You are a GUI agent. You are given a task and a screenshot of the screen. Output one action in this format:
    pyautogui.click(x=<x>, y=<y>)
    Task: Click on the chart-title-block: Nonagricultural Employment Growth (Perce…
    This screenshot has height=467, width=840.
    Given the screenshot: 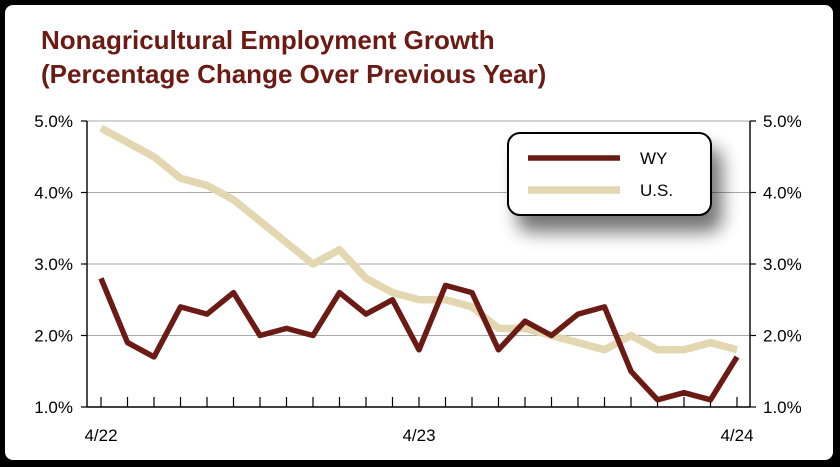 What is the action you would take?
    pyautogui.click(x=293, y=57)
    